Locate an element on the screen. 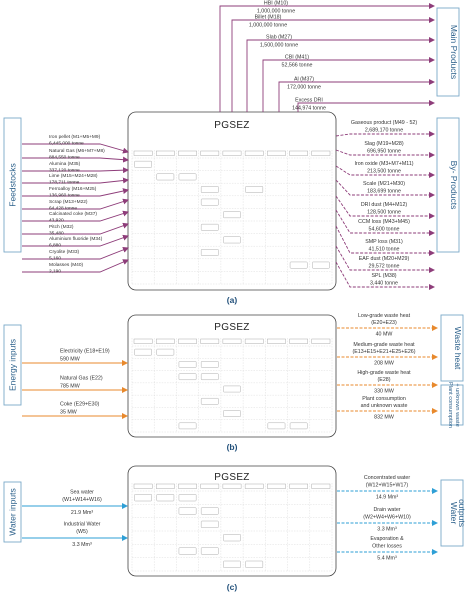 The height and width of the screenshot is (594, 474). by-product-name: Iron oxide (M3+M7+M11) is located at coordinates (383, 164).